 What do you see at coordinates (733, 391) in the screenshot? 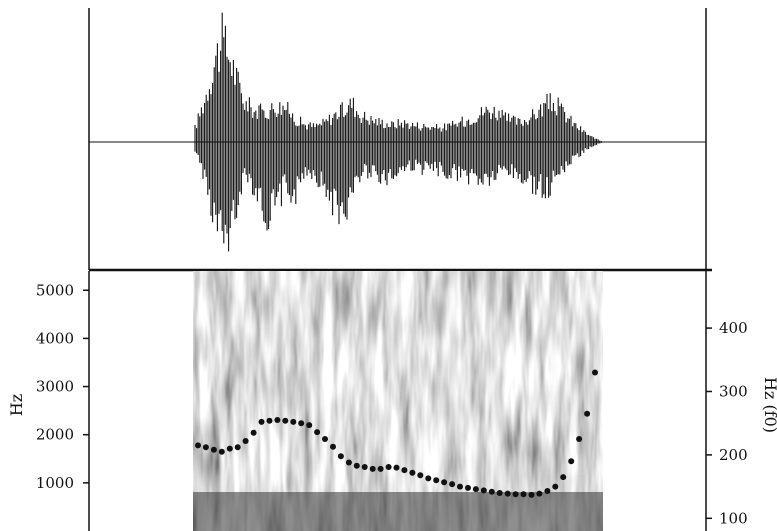
I see `right-tick-label: 300` at bounding box center [733, 391].